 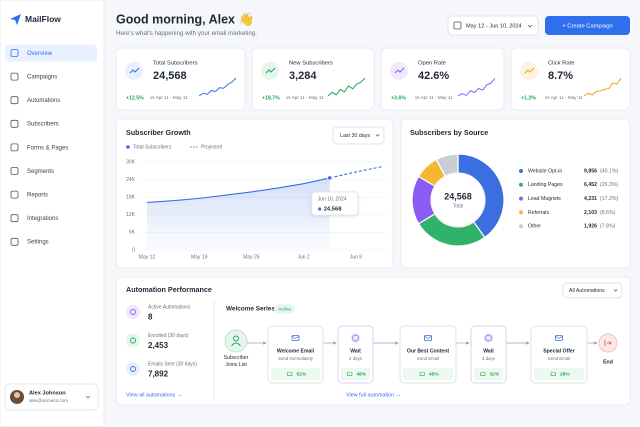 What do you see at coordinates (40, 172) in the screenshot?
I see `nav-item: Segments` at bounding box center [40, 172].